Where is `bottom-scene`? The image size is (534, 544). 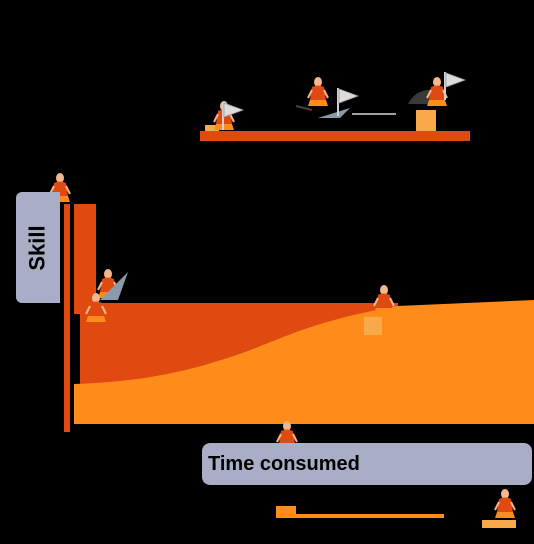 bottom-scene is located at coordinates (396, 474).